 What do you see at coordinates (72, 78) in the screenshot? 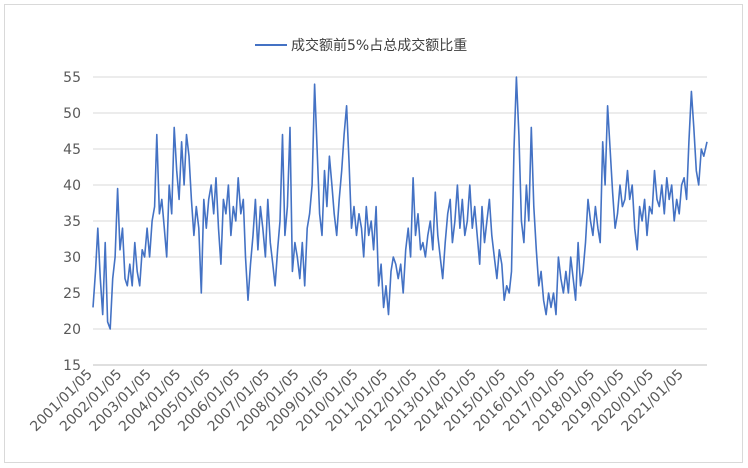
I see `y-tick-label: 55` at bounding box center [72, 78].